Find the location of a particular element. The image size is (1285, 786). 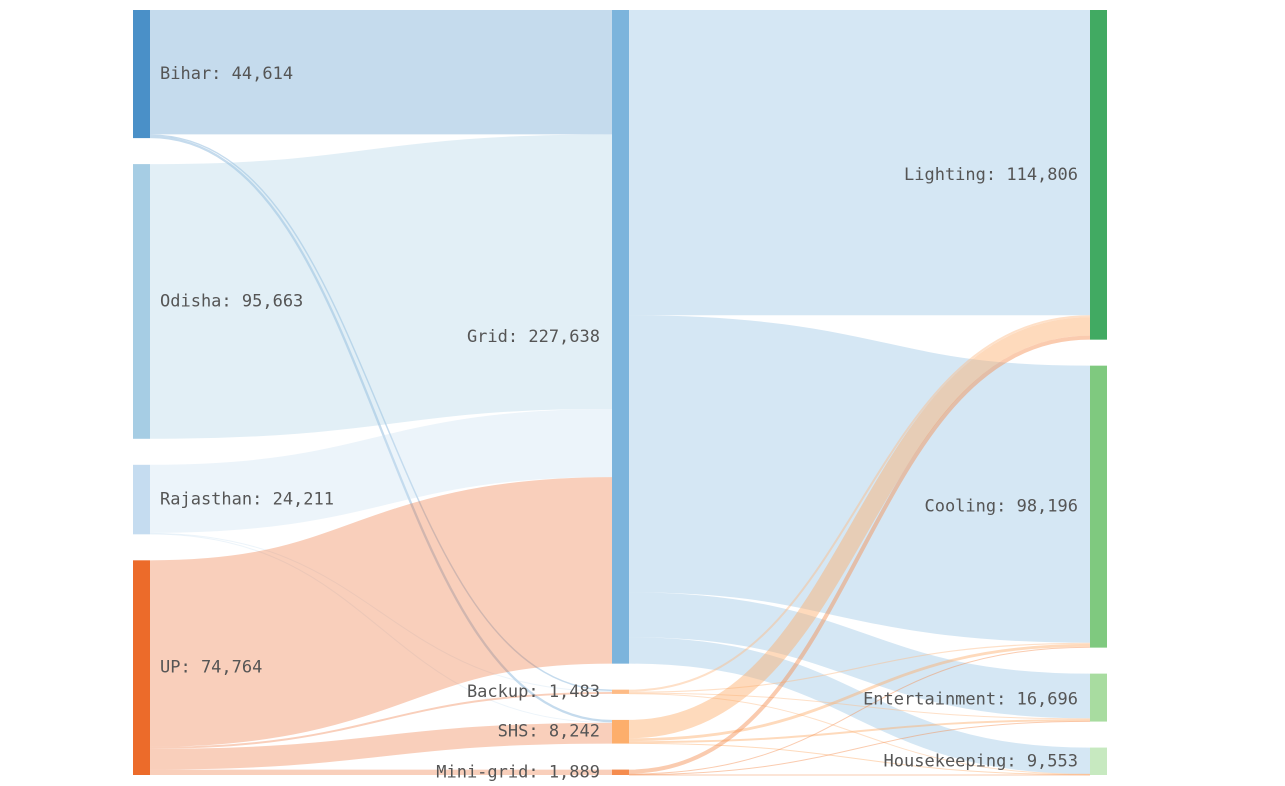

link-shs-to-cooling is located at coordinates (859, 692).